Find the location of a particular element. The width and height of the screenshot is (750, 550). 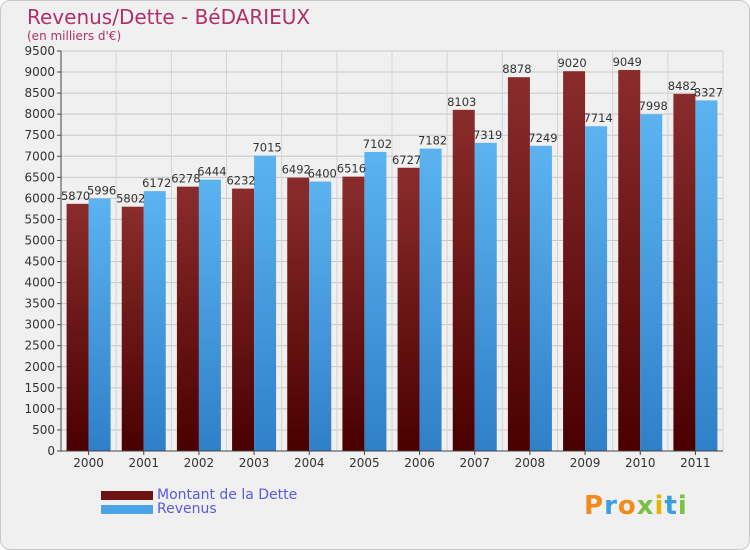

data-label-revenus: 7714 is located at coordinates (597, 118).